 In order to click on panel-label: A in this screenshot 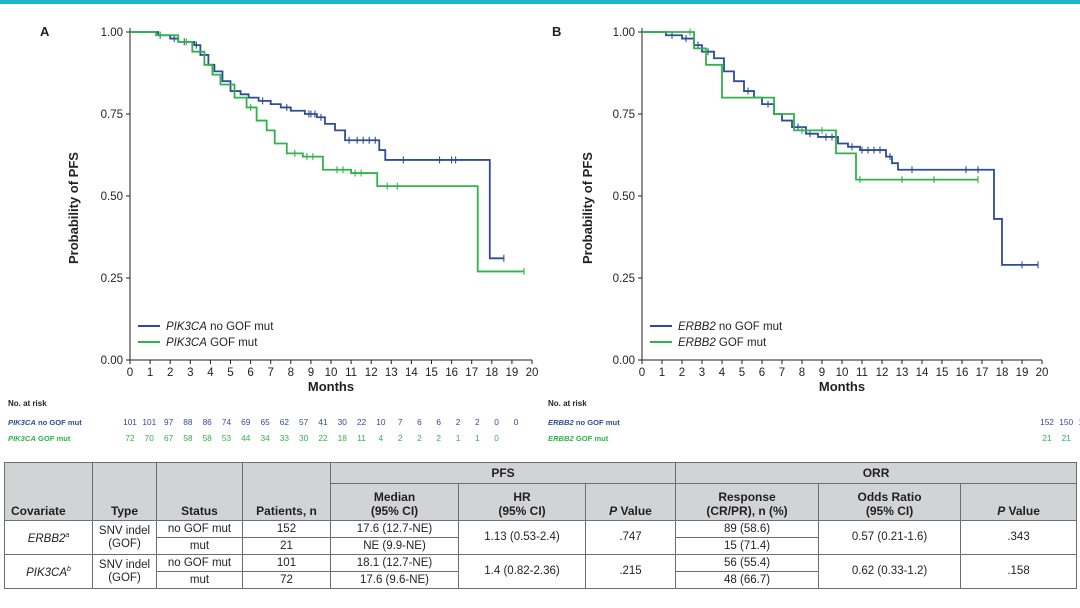, I will do `click(45, 31)`.